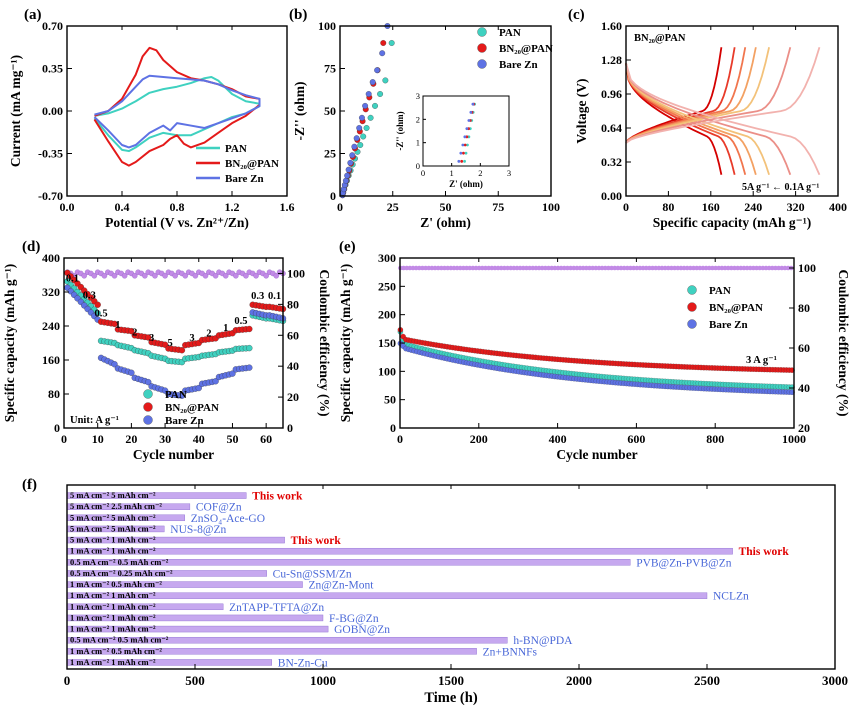 This screenshot has width=859, height=711. I want to click on bar, so click(387, 595).